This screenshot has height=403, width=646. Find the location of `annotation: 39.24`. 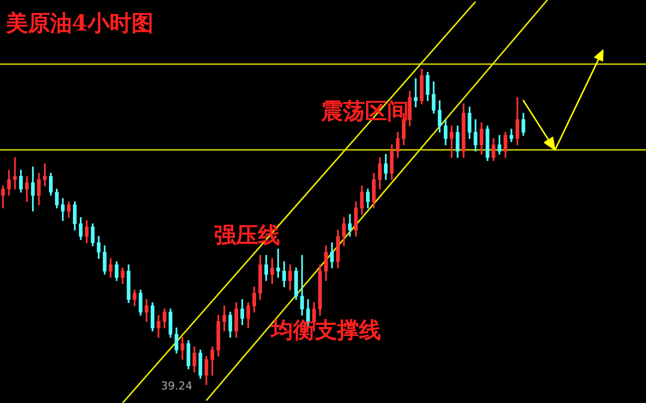

annotation: 39.24 is located at coordinates (176, 386).